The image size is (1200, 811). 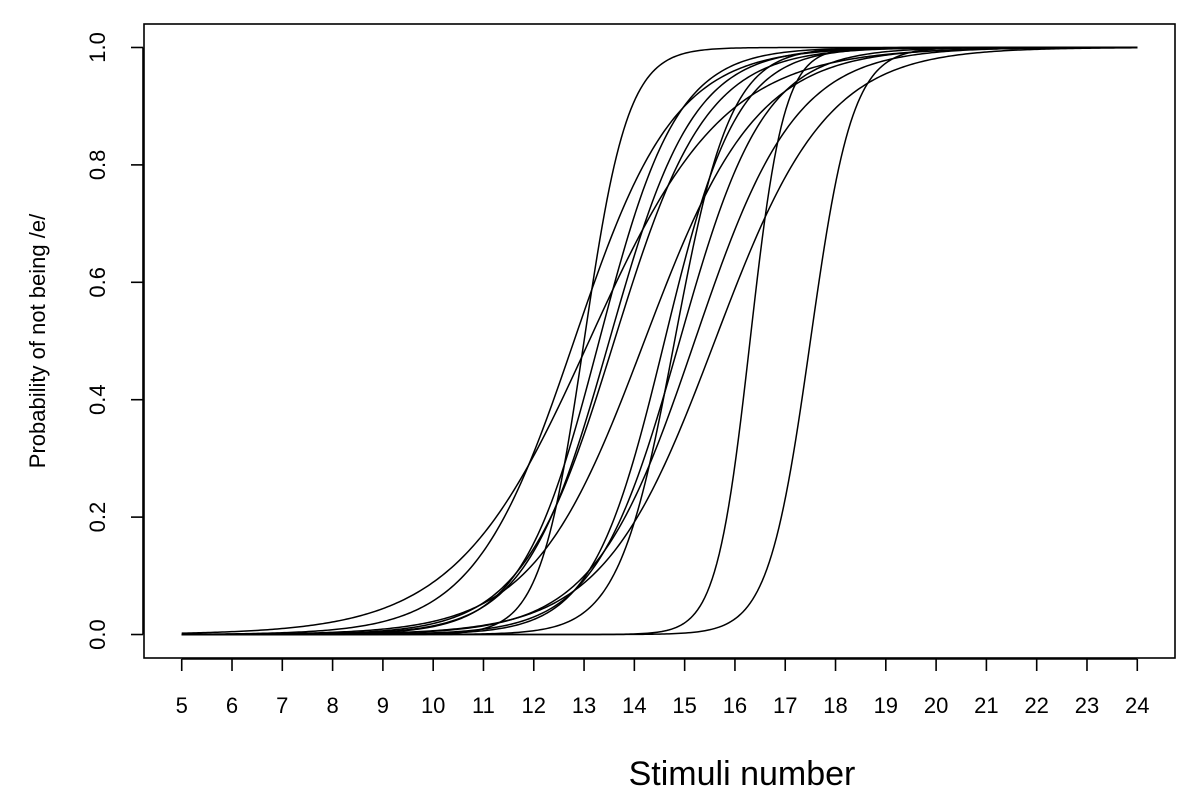 What do you see at coordinates (97, 282) in the screenshot?
I see `y-tick-label: 0.6` at bounding box center [97, 282].